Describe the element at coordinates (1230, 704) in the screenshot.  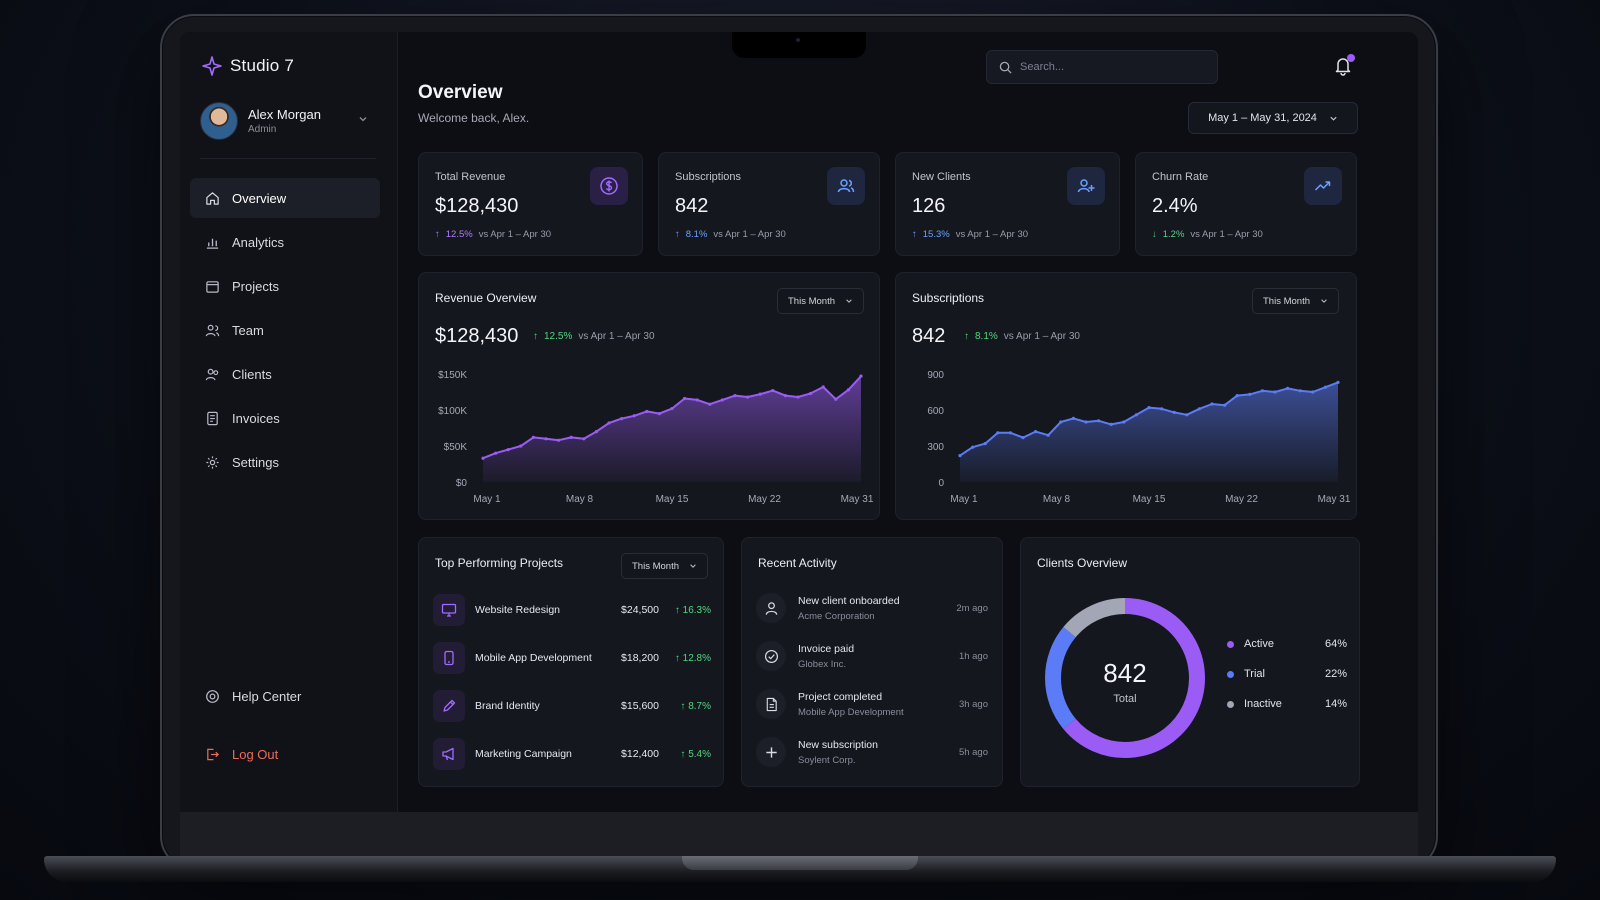
I see `legend-dot` at that location.